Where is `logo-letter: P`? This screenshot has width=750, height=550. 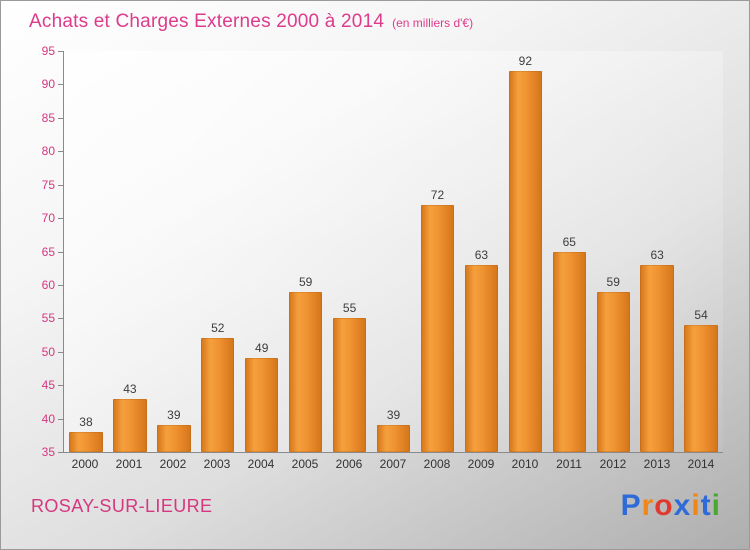 logo-letter: P is located at coordinates (631, 505).